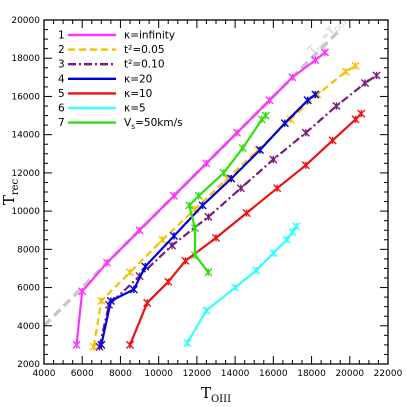 The width and height of the screenshot is (407, 407). Describe the element at coordinates (349, 374) in the screenshot. I see `x-tick-label: 20000` at that location.